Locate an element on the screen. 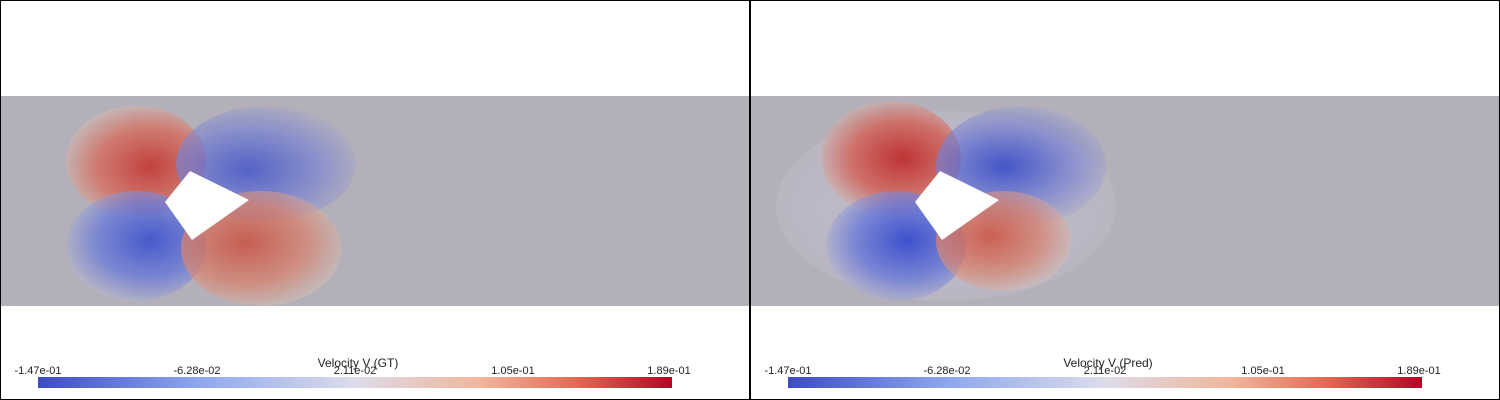  colorbar-title: Velocity V (Pred) is located at coordinates (1108, 363).